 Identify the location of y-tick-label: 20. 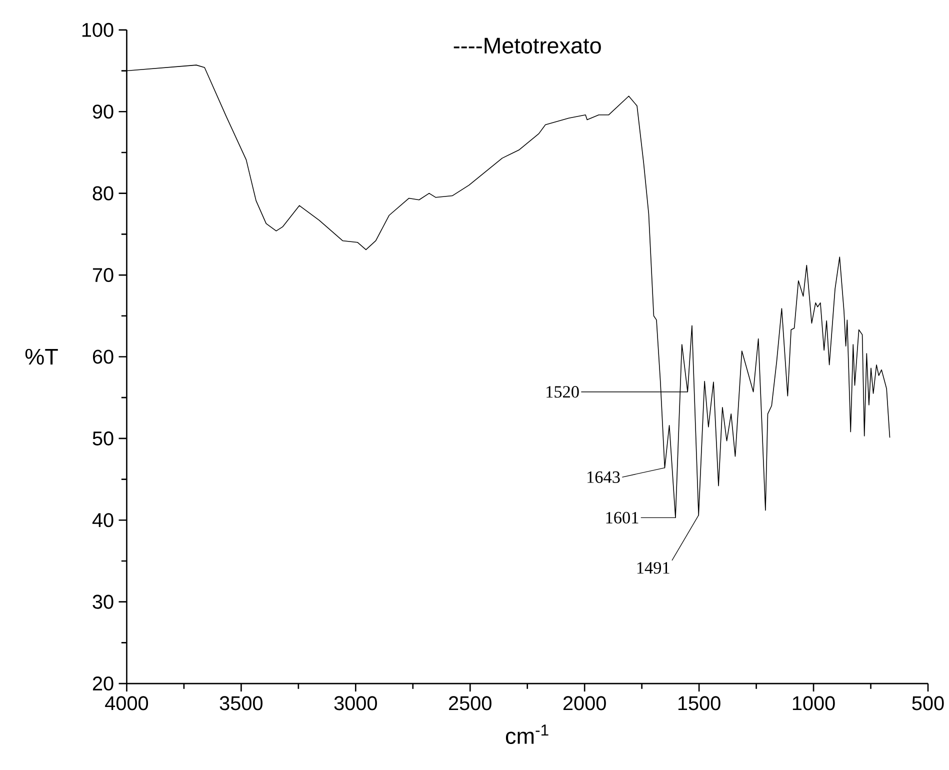
(103, 683).